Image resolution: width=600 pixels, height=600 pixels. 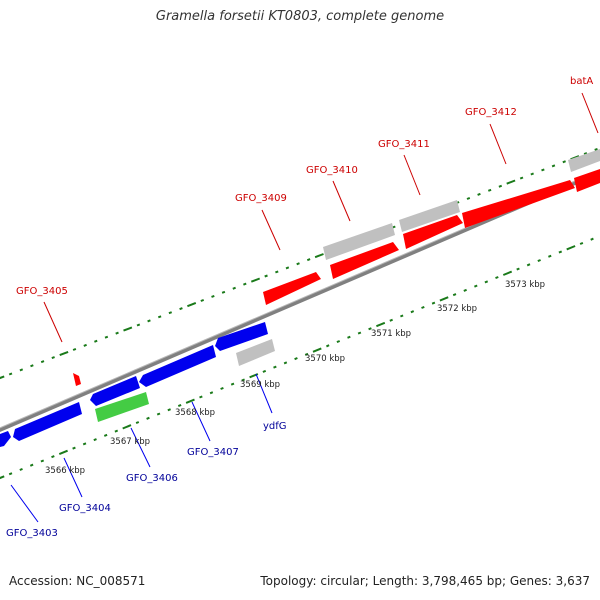 What do you see at coordinates (42, 291) in the screenshot?
I see `gene-label-gfo-3405: GFO_3405` at bounding box center [42, 291].